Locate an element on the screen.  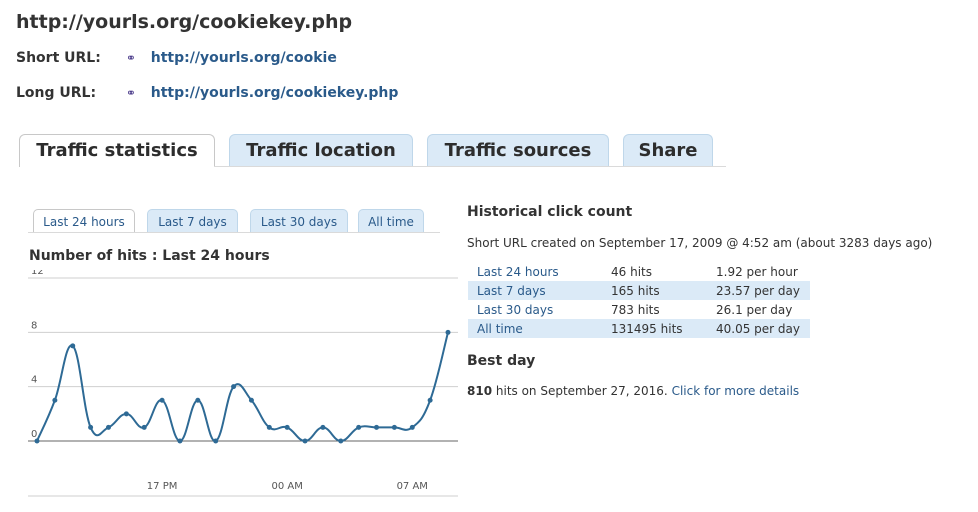
best-day-heading: Best day is located at coordinates (501, 361).